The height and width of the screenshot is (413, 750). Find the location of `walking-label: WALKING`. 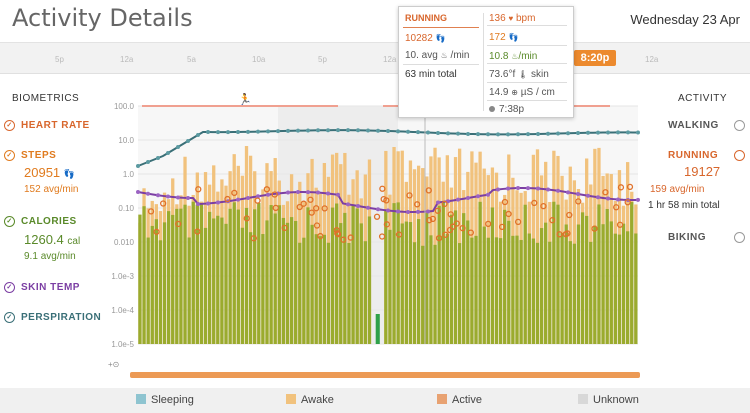

walking-label: WALKING is located at coordinates (693, 125).